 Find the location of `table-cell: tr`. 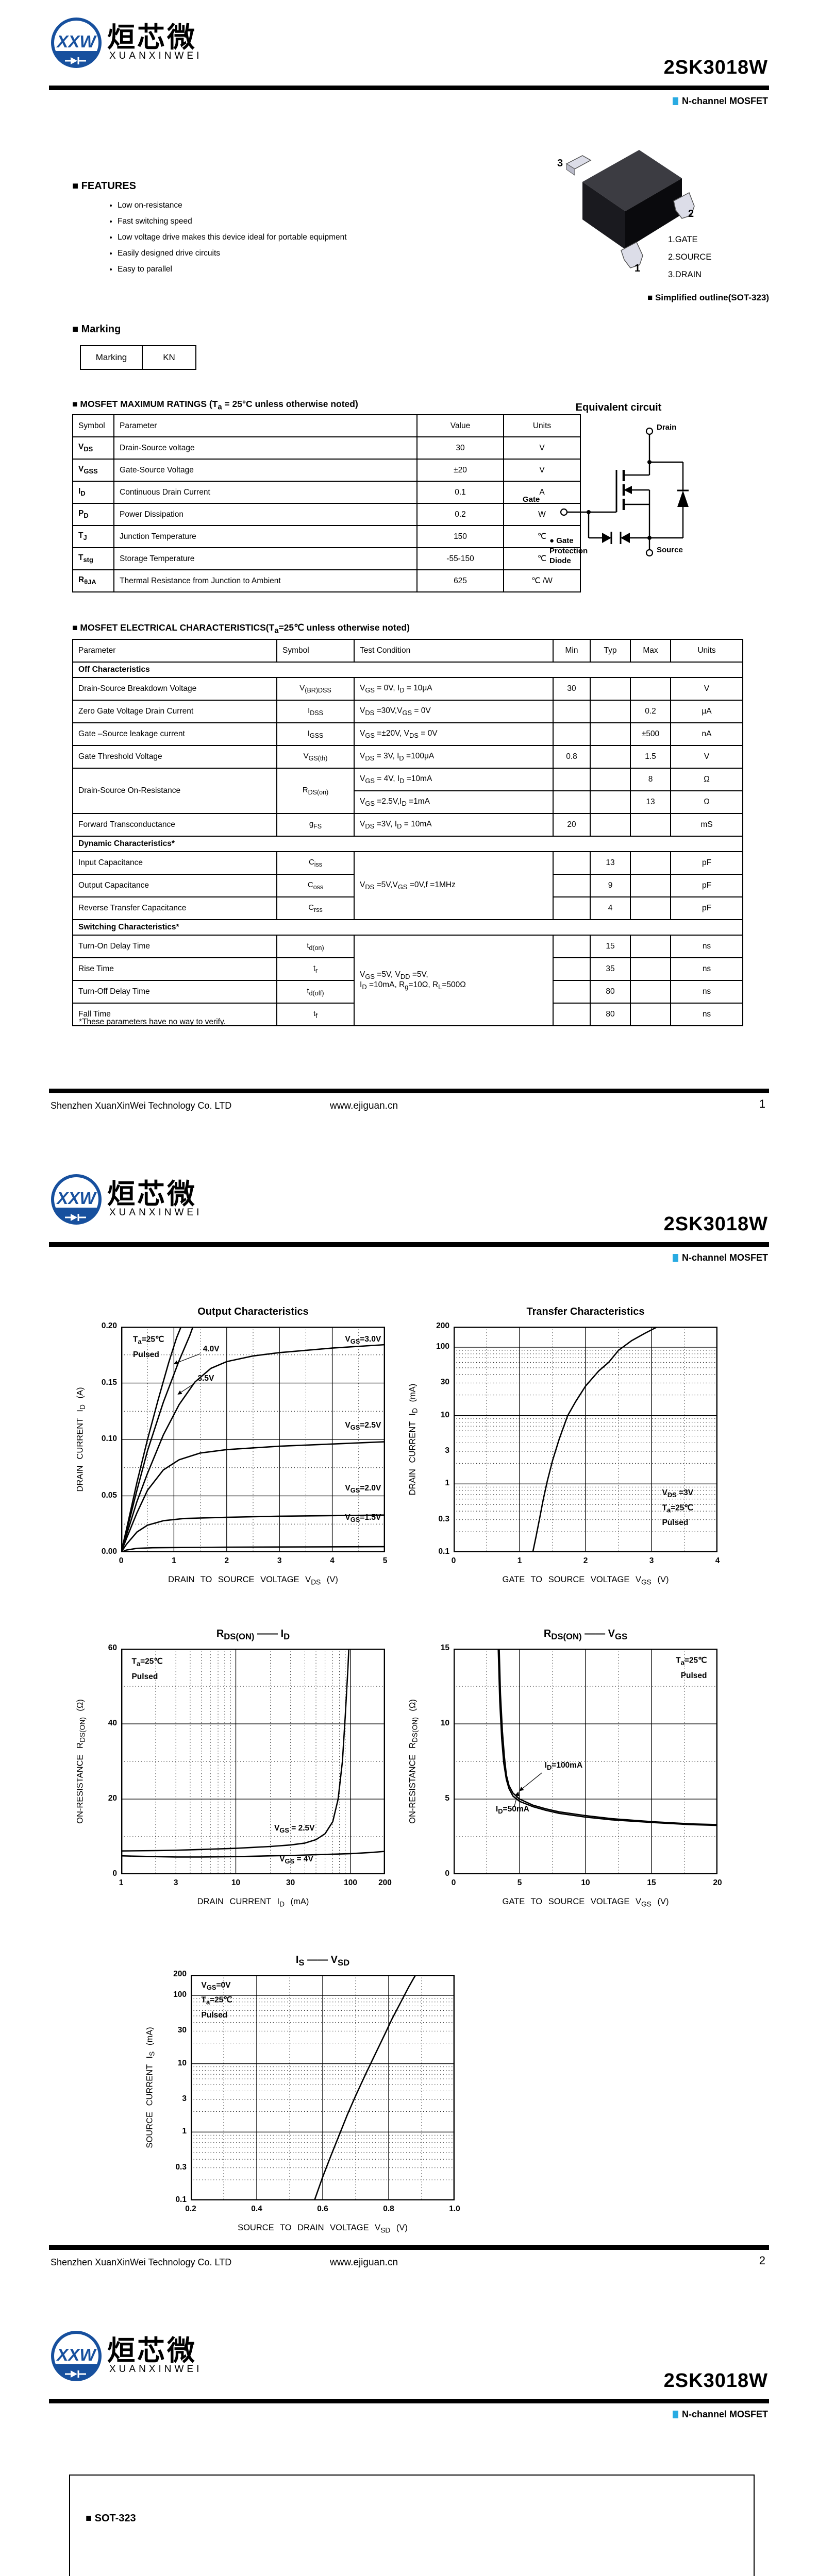

table-cell: tr is located at coordinates (315, 969).